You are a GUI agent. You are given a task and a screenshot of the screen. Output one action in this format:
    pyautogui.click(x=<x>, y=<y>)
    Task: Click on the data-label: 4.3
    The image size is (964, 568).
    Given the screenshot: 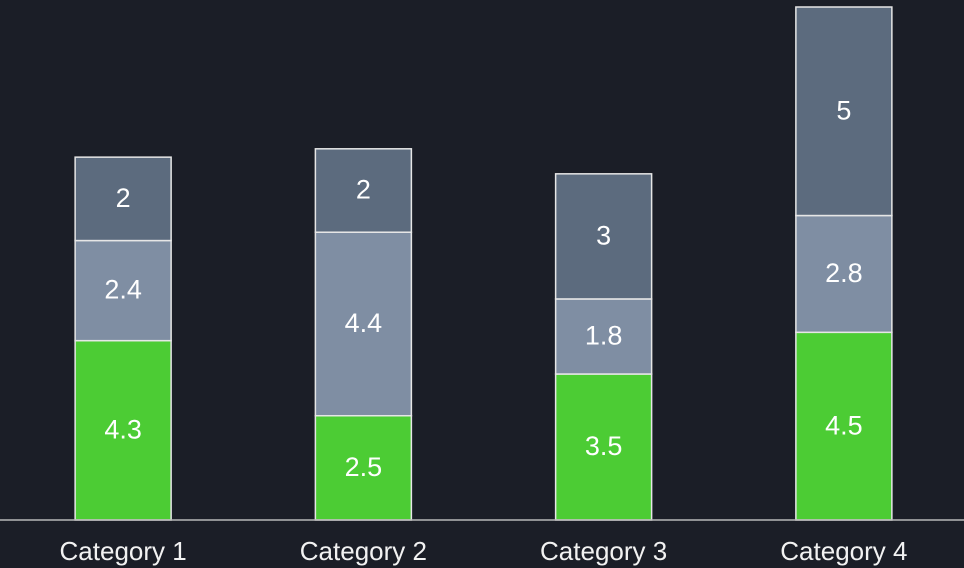 What is the action you would take?
    pyautogui.click(x=123, y=429)
    